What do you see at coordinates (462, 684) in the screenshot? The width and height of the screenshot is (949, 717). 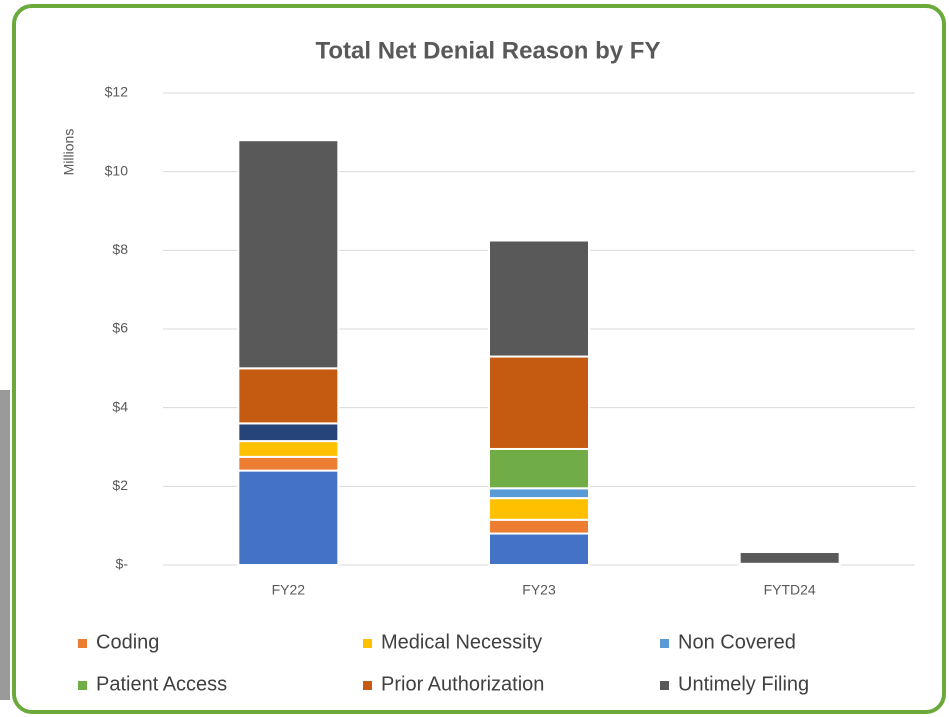 I see `legend-label: Prior Authorization` at bounding box center [462, 684].